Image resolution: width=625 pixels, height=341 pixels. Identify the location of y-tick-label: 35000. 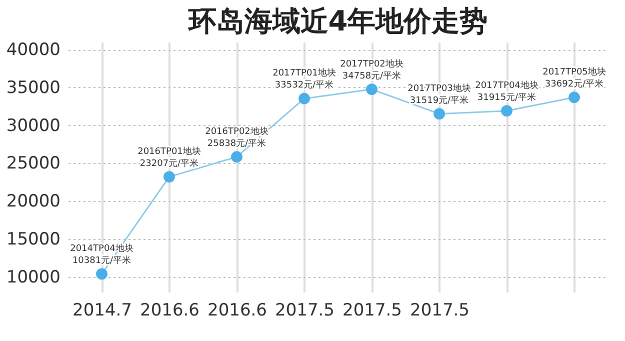
(33, 88).